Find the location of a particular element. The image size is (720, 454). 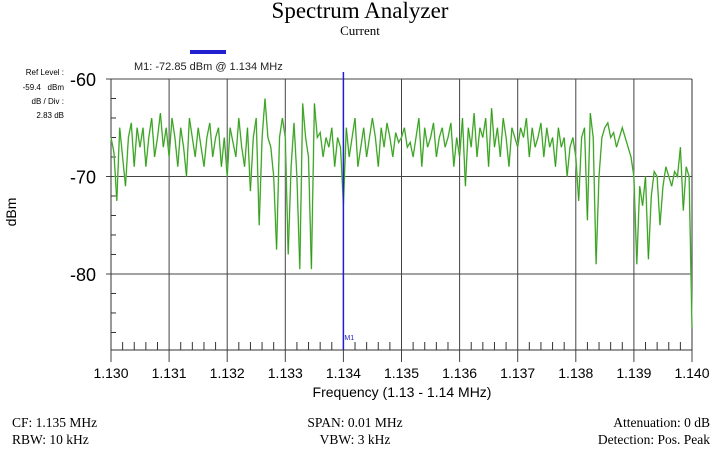

x-tick-label: 1.136 is located at coordinates (459, 373).